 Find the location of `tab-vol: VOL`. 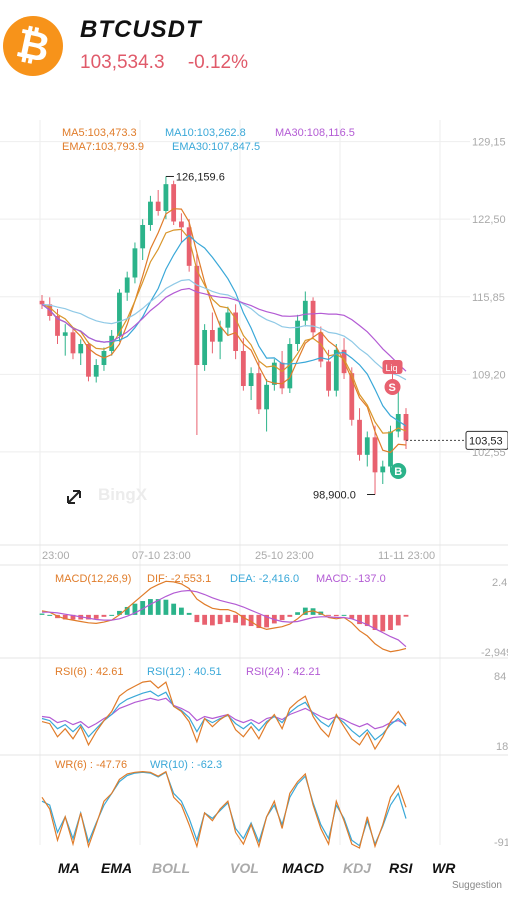

tab-vol: VOL is located at coordinates (244, 868).